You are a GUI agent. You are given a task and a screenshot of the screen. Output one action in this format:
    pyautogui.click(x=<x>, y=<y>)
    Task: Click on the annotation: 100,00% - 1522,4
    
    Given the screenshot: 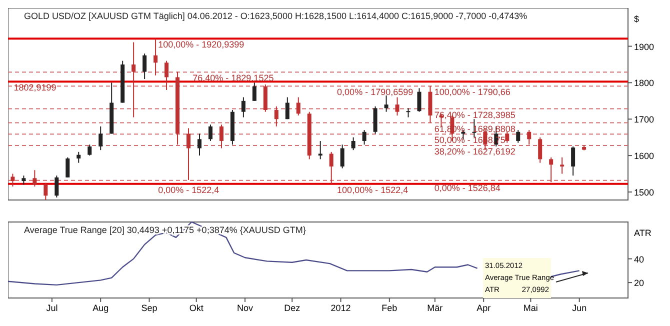 What is the action you would take?
    pyautogui.click(x=372, y=189)
    